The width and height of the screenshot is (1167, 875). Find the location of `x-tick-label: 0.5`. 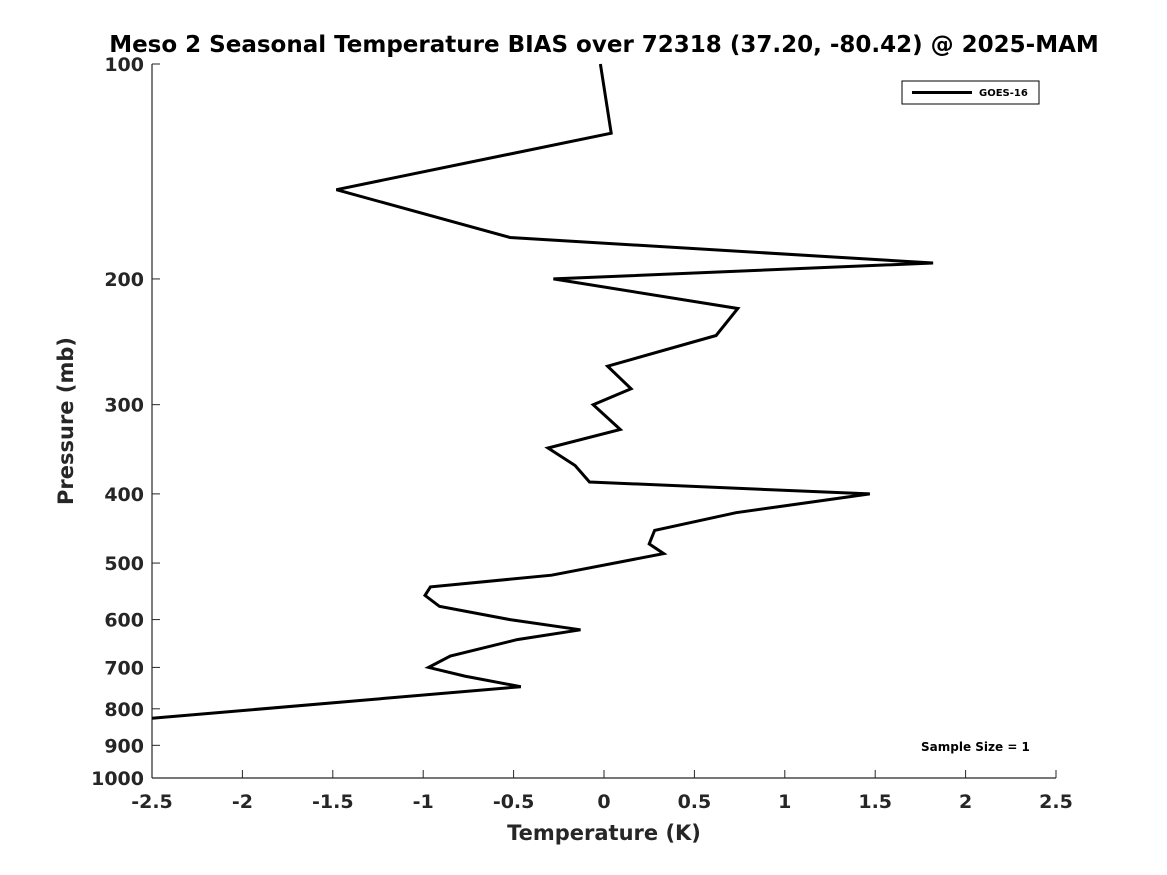

x-tick-label: 0.5 is located at coordinates (695, 802).